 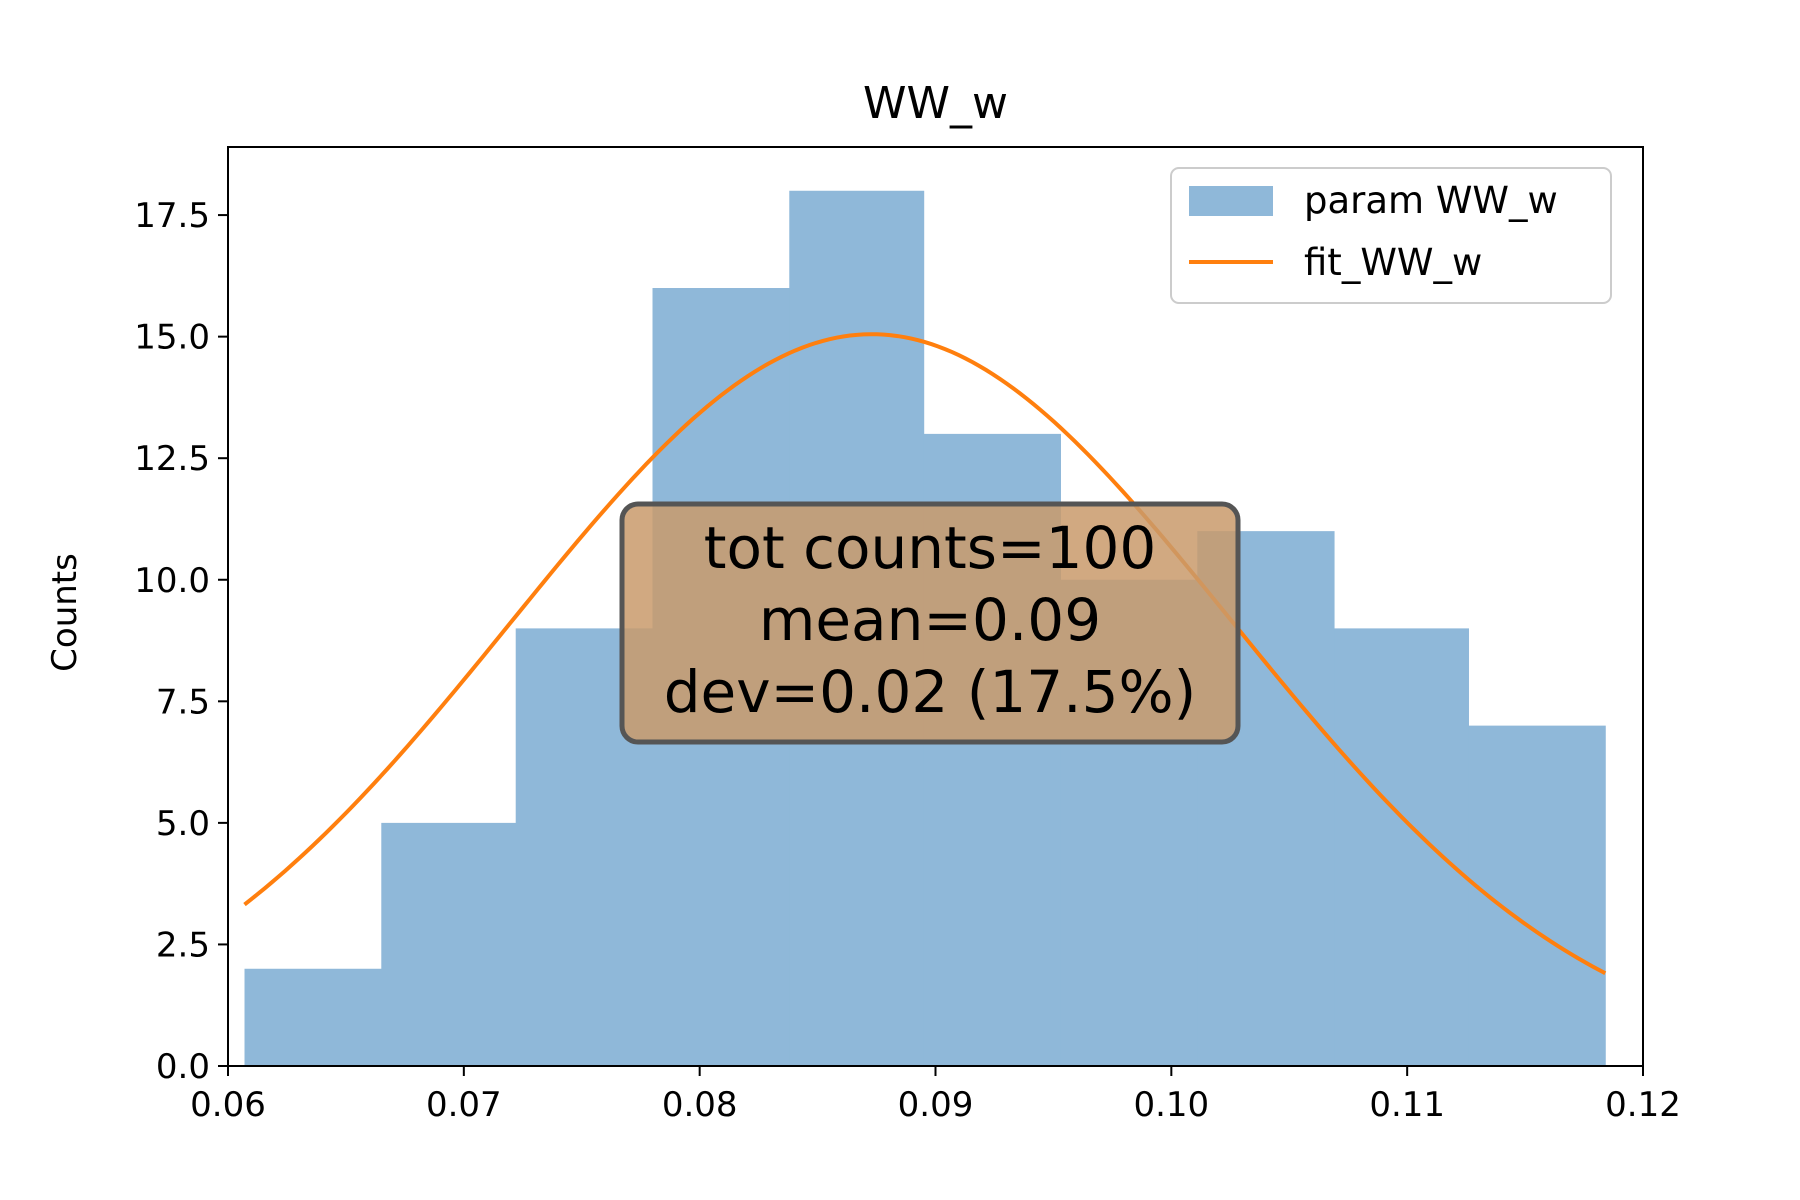 What do you see at coordinates (172, 581) in the screenshot?
I see `y-tick-label: 10.0` at bounding box center [172, 581].